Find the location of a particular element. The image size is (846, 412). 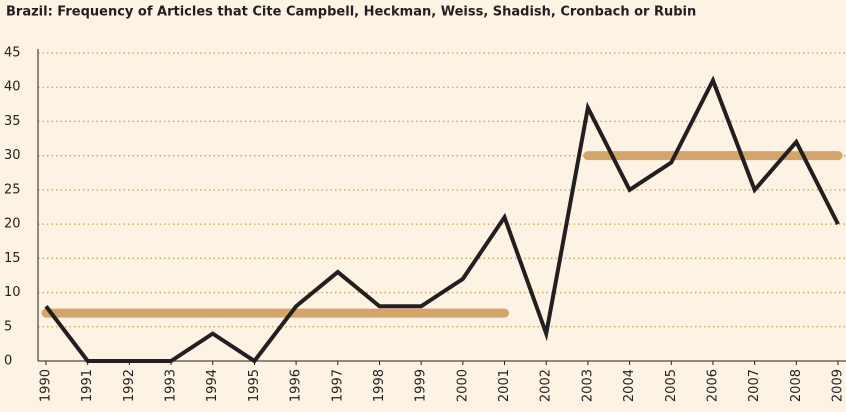

y-tick-label: 5 is located at coordinates (8, 326).